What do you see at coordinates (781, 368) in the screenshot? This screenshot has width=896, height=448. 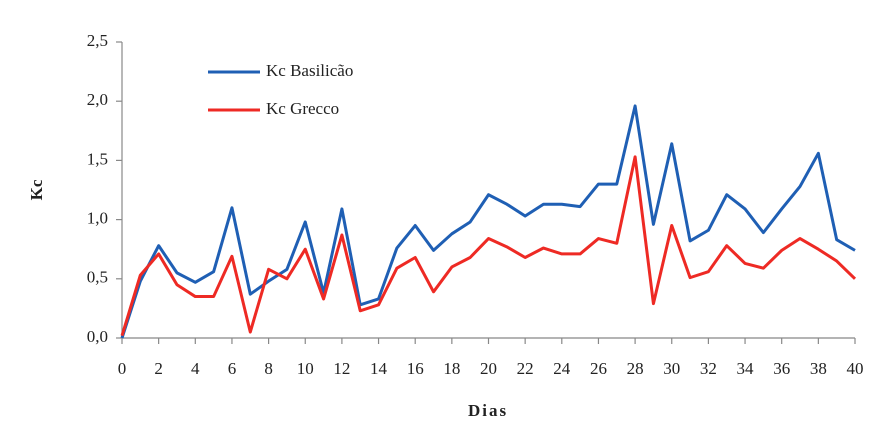 I see `x-tick-label: 36` at bounding box center [781, 368].